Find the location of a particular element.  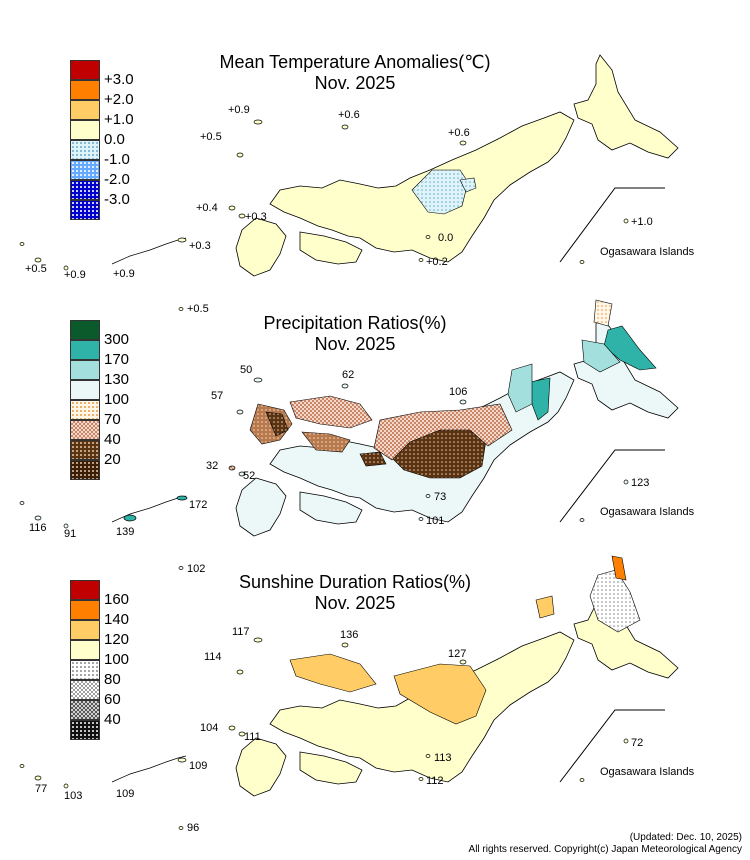

island-label: 62 is located at coordinates (348, 375).